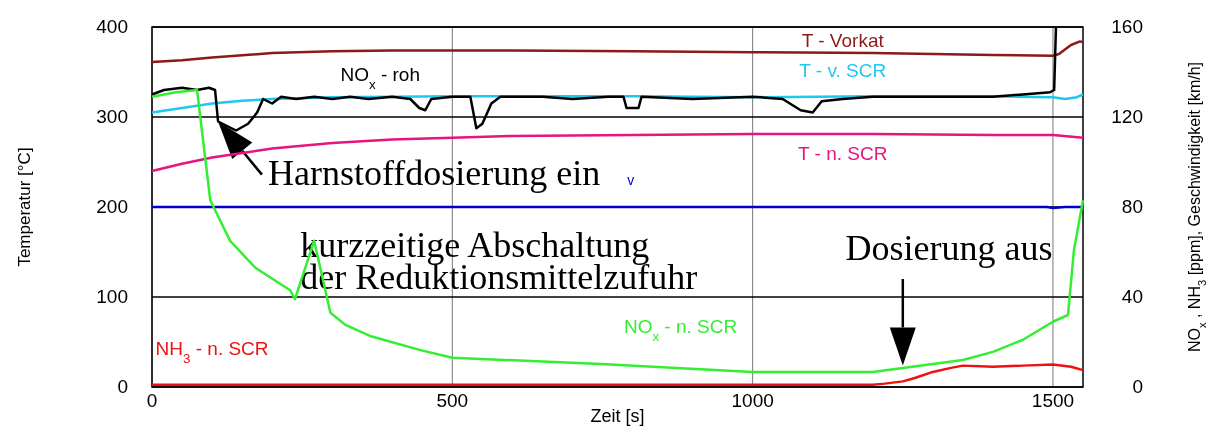 Image resolution: width=1215 pixels, height=426 pixels. What do you see at coordinates (680, 330) in the screenshot?
I see `series-label: NO$_{x}$ - n. SCR` at bounding box center [680, 330].